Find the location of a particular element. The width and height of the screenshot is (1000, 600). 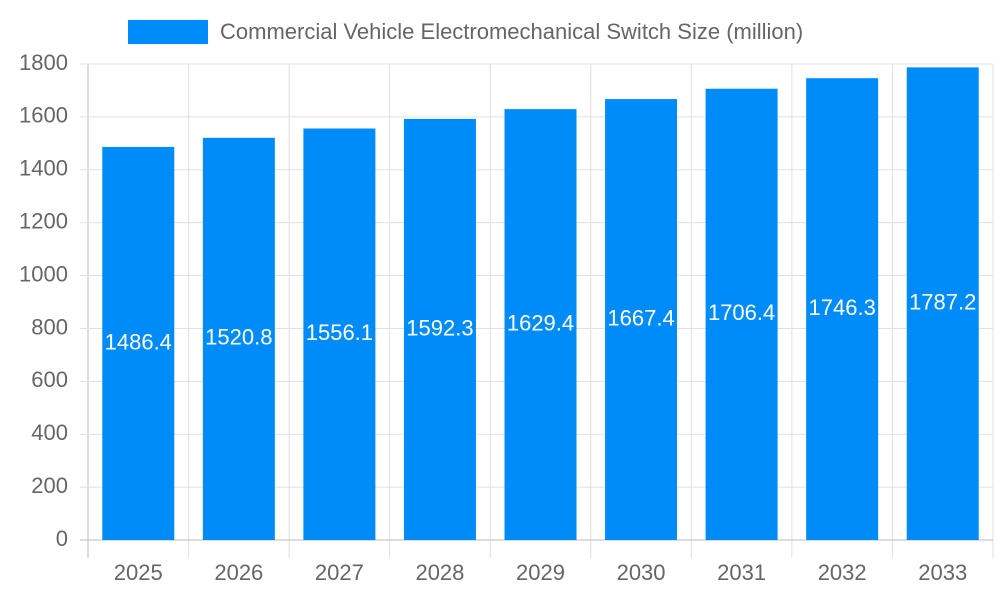

data-label: 1520.8 is located at coordinates (238, 337).